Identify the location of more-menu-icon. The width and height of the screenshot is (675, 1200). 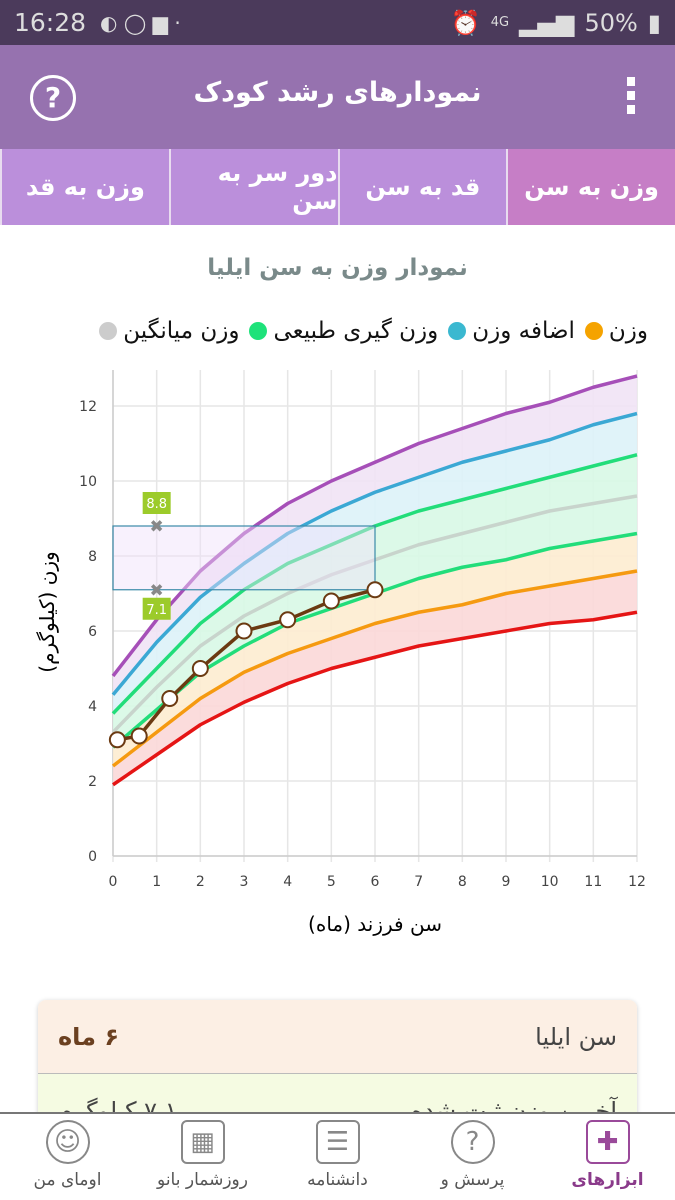
(631, 98).